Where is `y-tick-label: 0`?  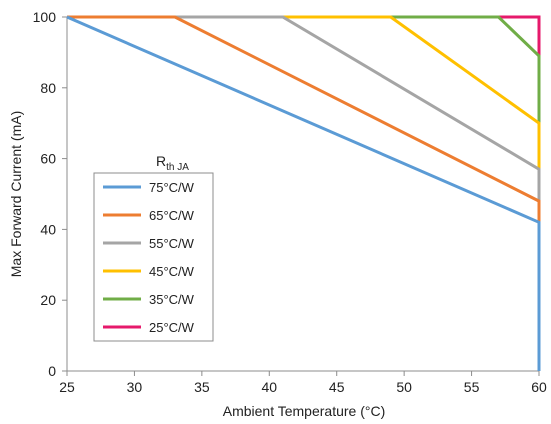 y-tick-label: 0 is located at coordinates (52, 371).